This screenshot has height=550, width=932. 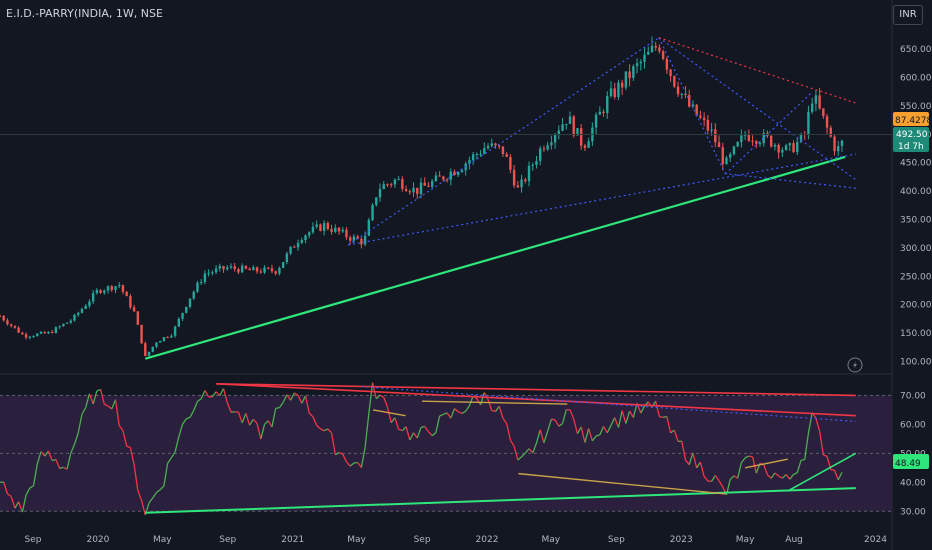 What do you see at coordinates (292, 540) in the screenshot?
I see `time-tick-label: 2021` at bounding box center [292, 540].